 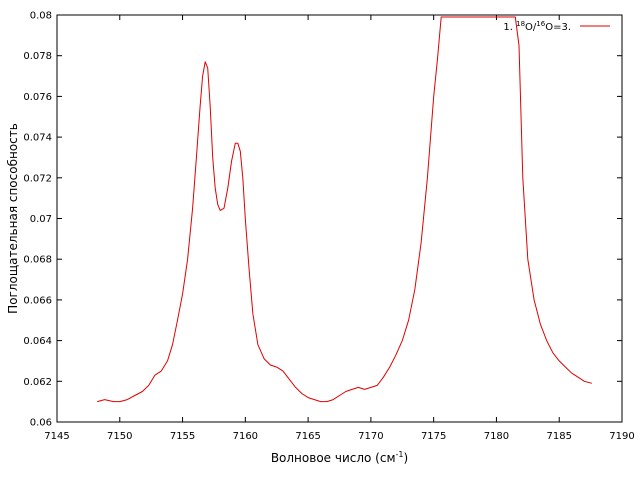 I want to click on x-tick-label: 7155, so click(x=182, y=436).